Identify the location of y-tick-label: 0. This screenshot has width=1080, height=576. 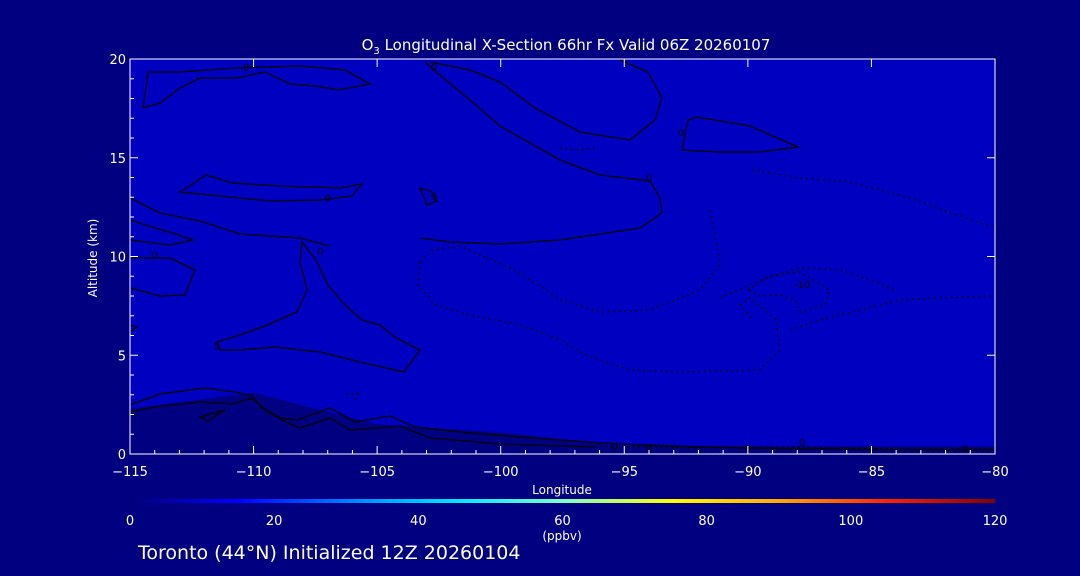
(122, 455).